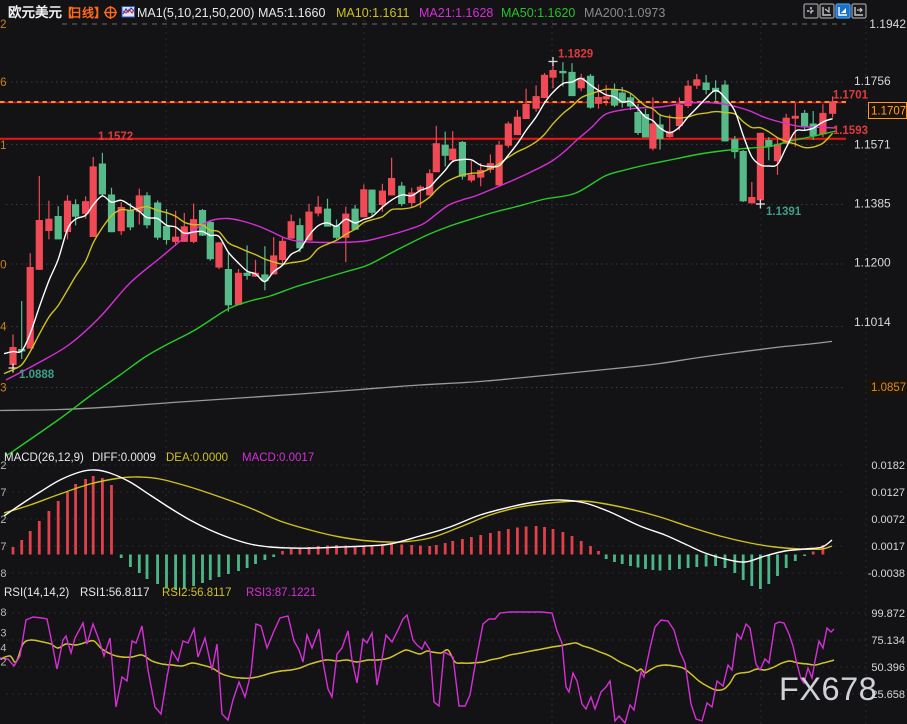 The width and height of the screenshot is (907, 724). Describe the element at coordinates (195, 13) in the screenshot. I see `svg-text: MA1(5,10,21,50,200)` at that location.